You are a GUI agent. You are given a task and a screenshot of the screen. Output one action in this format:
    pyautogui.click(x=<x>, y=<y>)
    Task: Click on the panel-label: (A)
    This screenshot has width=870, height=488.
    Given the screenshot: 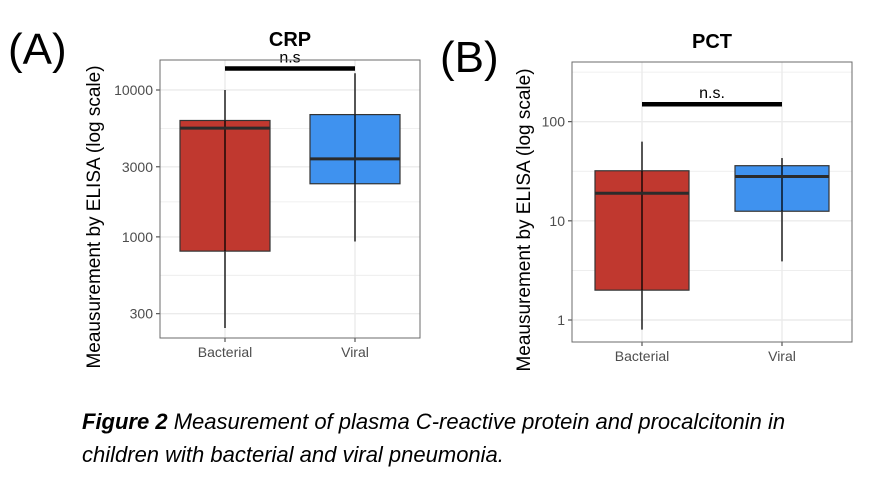 What is the action you would take?
    pyautogui.click(x=37, y=49)
    